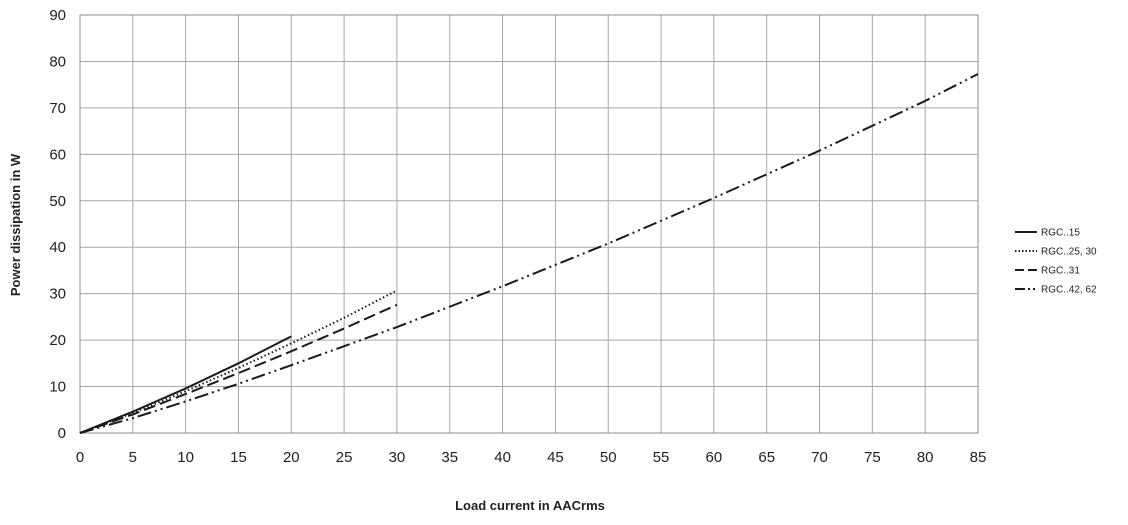 The height and width of the screenshot is (525, 1128). Describe the element at coordinates (57, 15) in the screenshot. I see `y-tick-label: 90` at that location.